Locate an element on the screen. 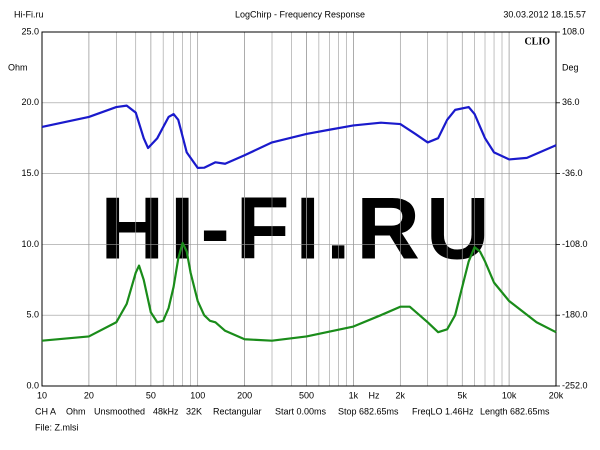  file-name: File: Z.mlsi is located at coordinates (57, 427).